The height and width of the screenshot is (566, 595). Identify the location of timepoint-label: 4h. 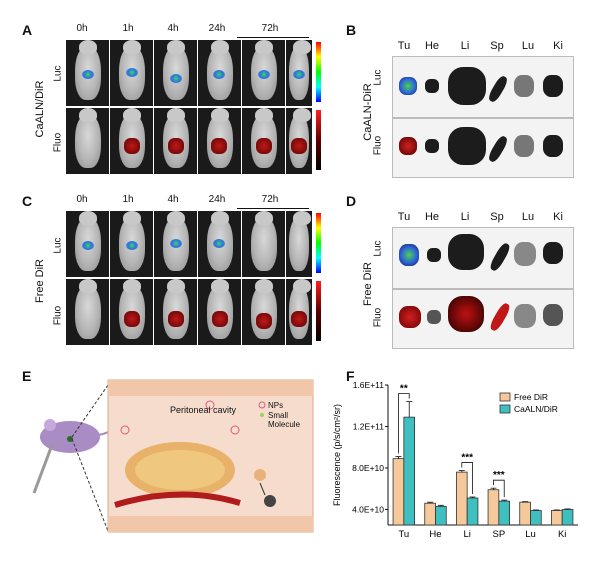
(173, 28).